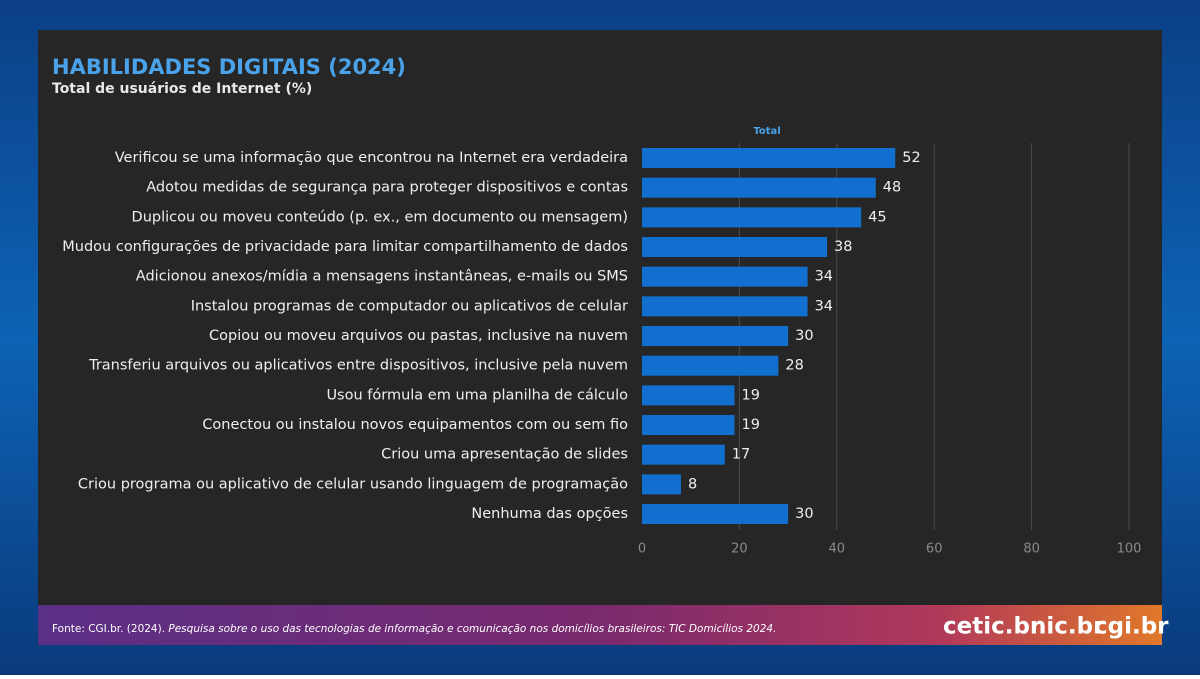 Image resolution: width=1200 pixels, height=679 pixels. What do you see at coordinates (504, 455) in the screenshot?
I see `y-tick-label: Criou uma apresentação de slides` at bounding box center [504, 455].